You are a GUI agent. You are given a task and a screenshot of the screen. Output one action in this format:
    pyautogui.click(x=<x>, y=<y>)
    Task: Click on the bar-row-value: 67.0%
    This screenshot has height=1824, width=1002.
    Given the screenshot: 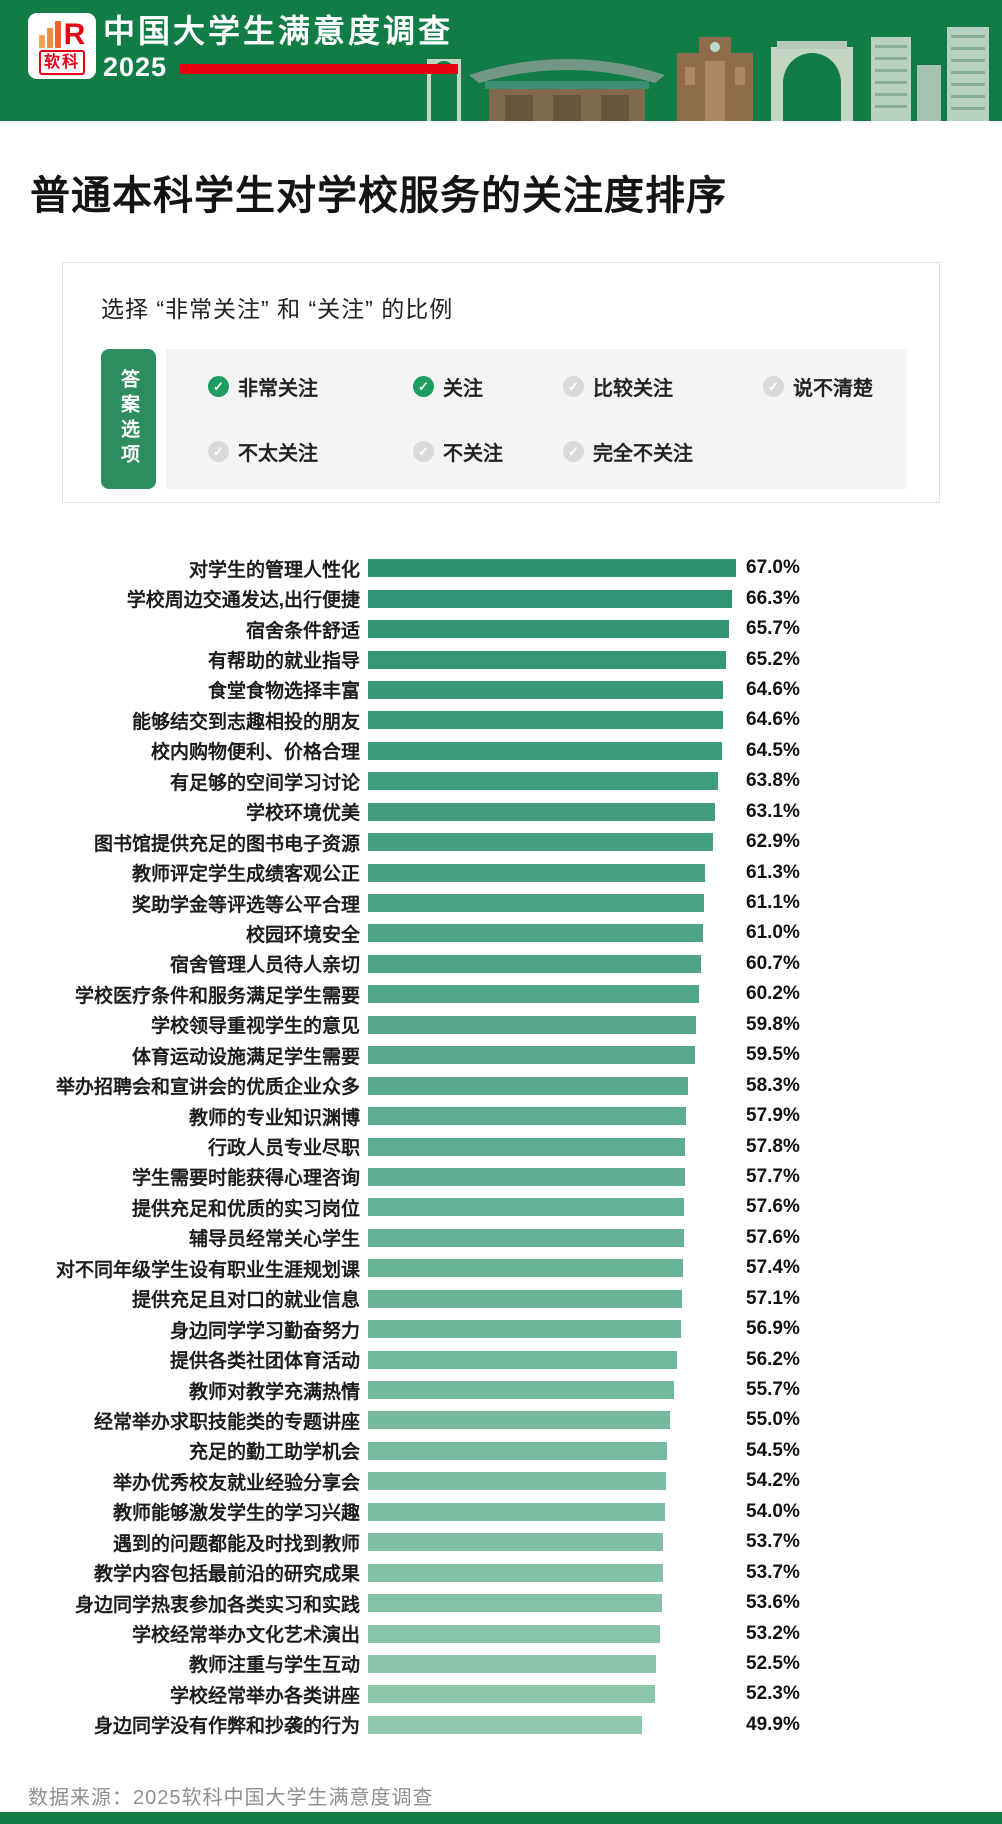 What is the action you would take?
    pyautogui.click(x=773, y=568)
    